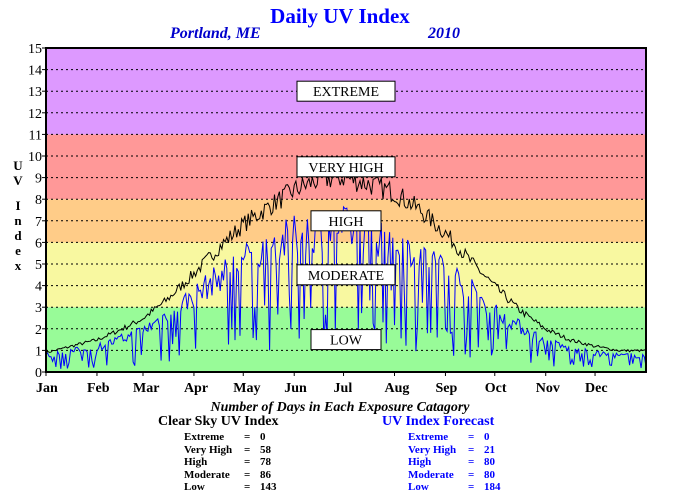 This screenshot has width=680, height=500. Describe the element at coordinates (268, 487) in the screenshot. I see `day-count: 143` at that location.